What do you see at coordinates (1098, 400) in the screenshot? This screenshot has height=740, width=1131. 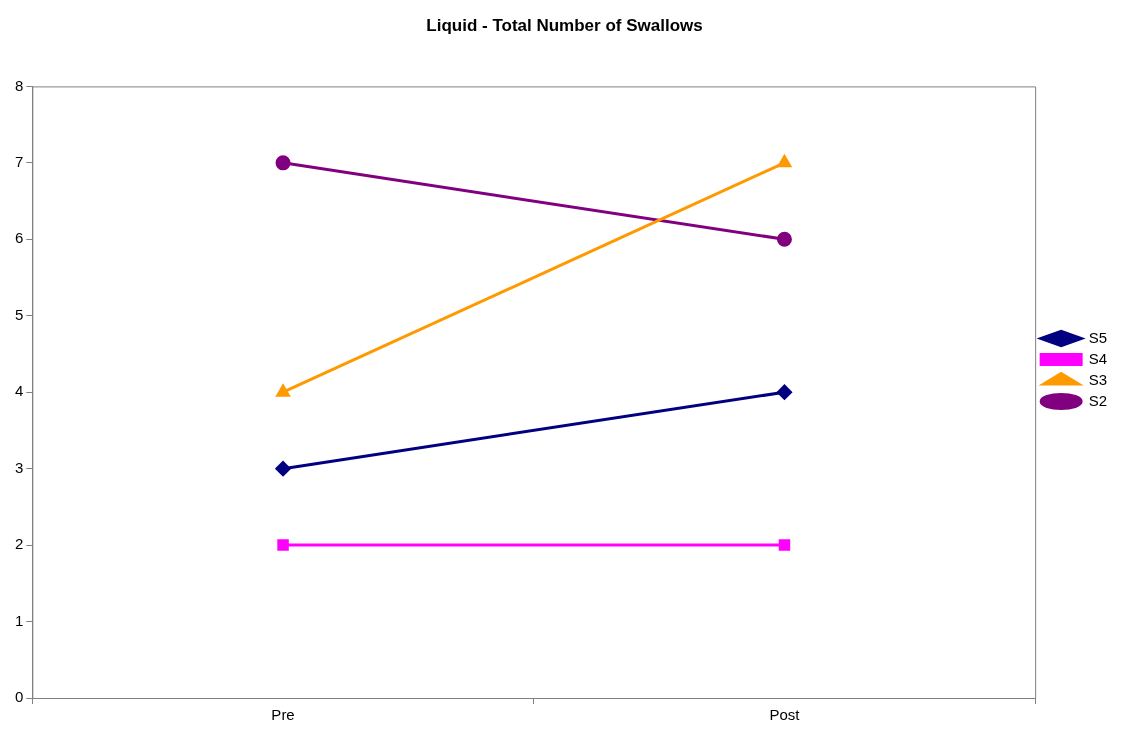 I see `legend-label: S2` at bounding box center [1098, 400].